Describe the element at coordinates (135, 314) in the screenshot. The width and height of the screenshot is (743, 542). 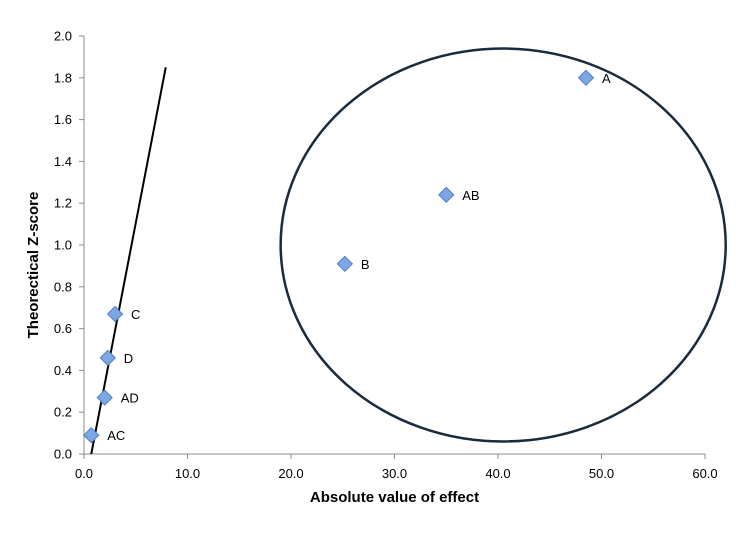
I see `point-label-c: C` at that location.